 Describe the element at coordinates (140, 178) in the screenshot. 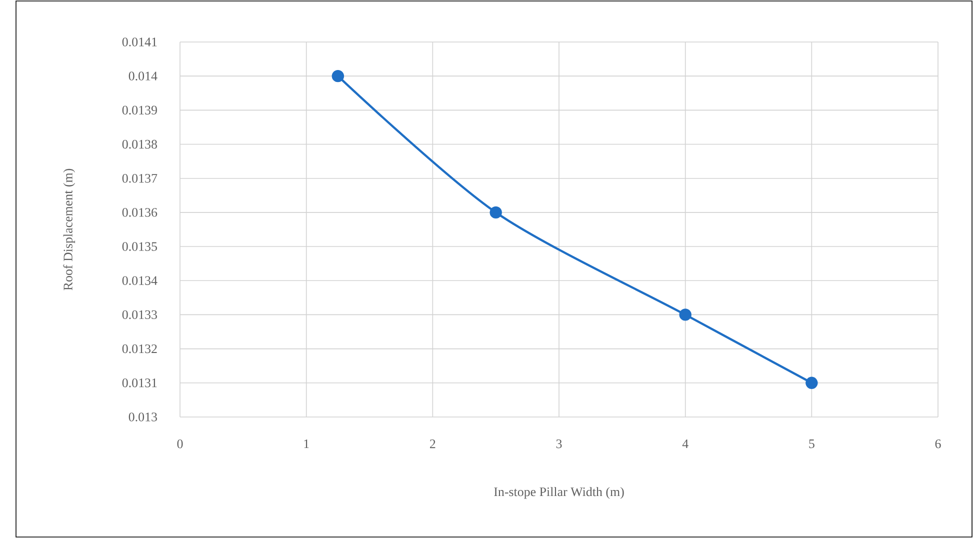

I see `y-tick-label: 0.0137` at that location.